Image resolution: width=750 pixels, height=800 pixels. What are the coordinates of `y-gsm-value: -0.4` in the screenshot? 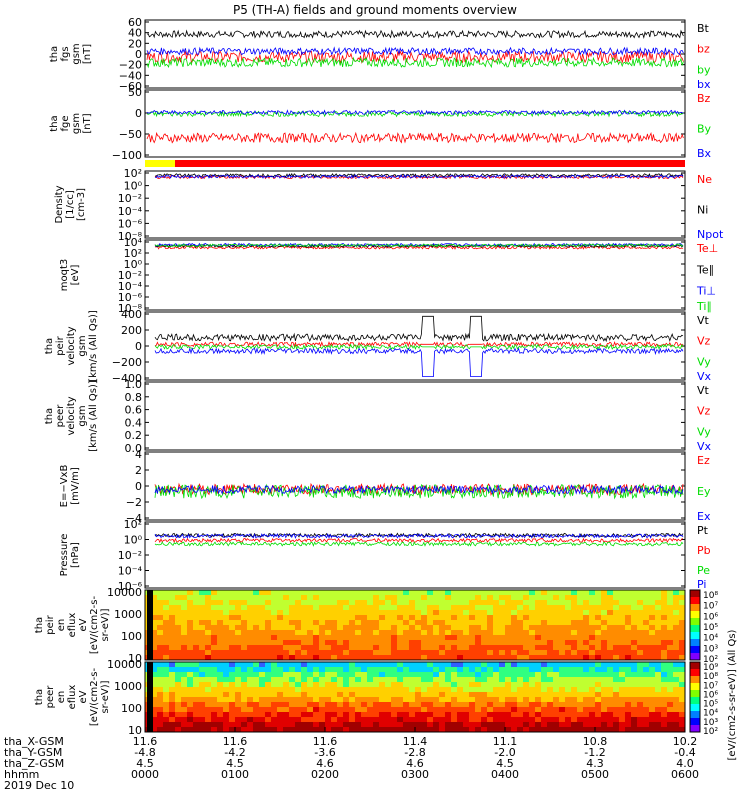 It's located at (684, 752).